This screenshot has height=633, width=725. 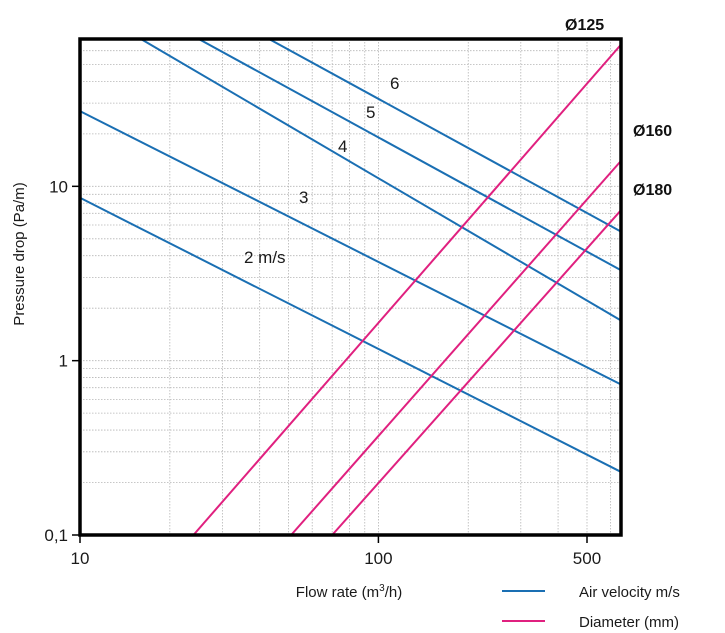 What do you see at coordinates (378, 558) in the screenshot?
I see `x-tick-label: 100` at bounding box center [378, 558].